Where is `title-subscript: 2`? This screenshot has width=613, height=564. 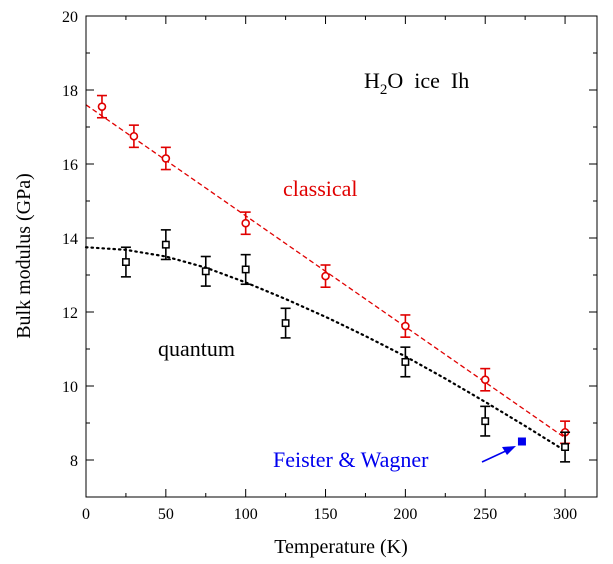
title-subscript: 2 is located at coordinates (384, 90).